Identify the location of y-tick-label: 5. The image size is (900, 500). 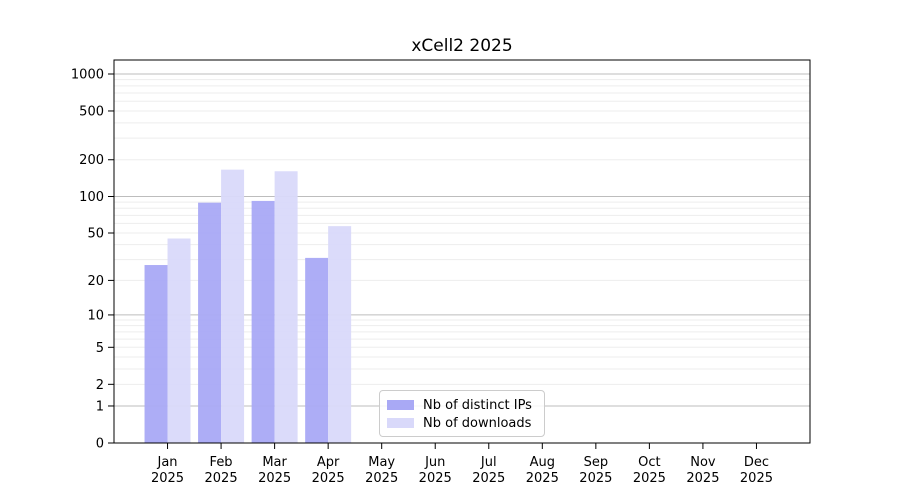
(100, 348).